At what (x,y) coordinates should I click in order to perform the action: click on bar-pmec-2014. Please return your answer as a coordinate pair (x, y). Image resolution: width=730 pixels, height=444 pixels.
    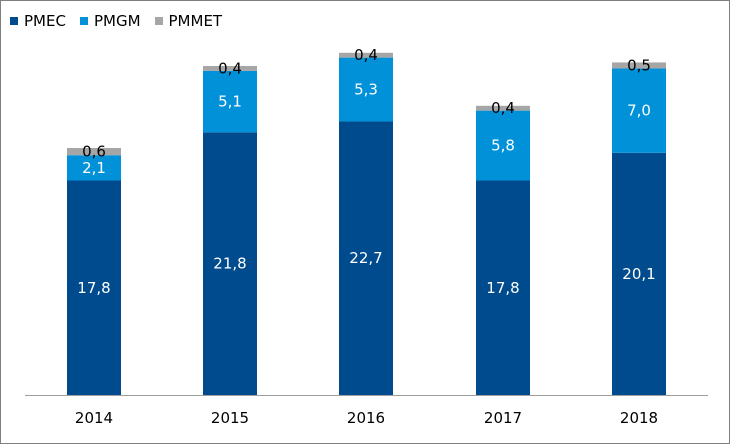
    Looking at the image, I should click on (94, 287).